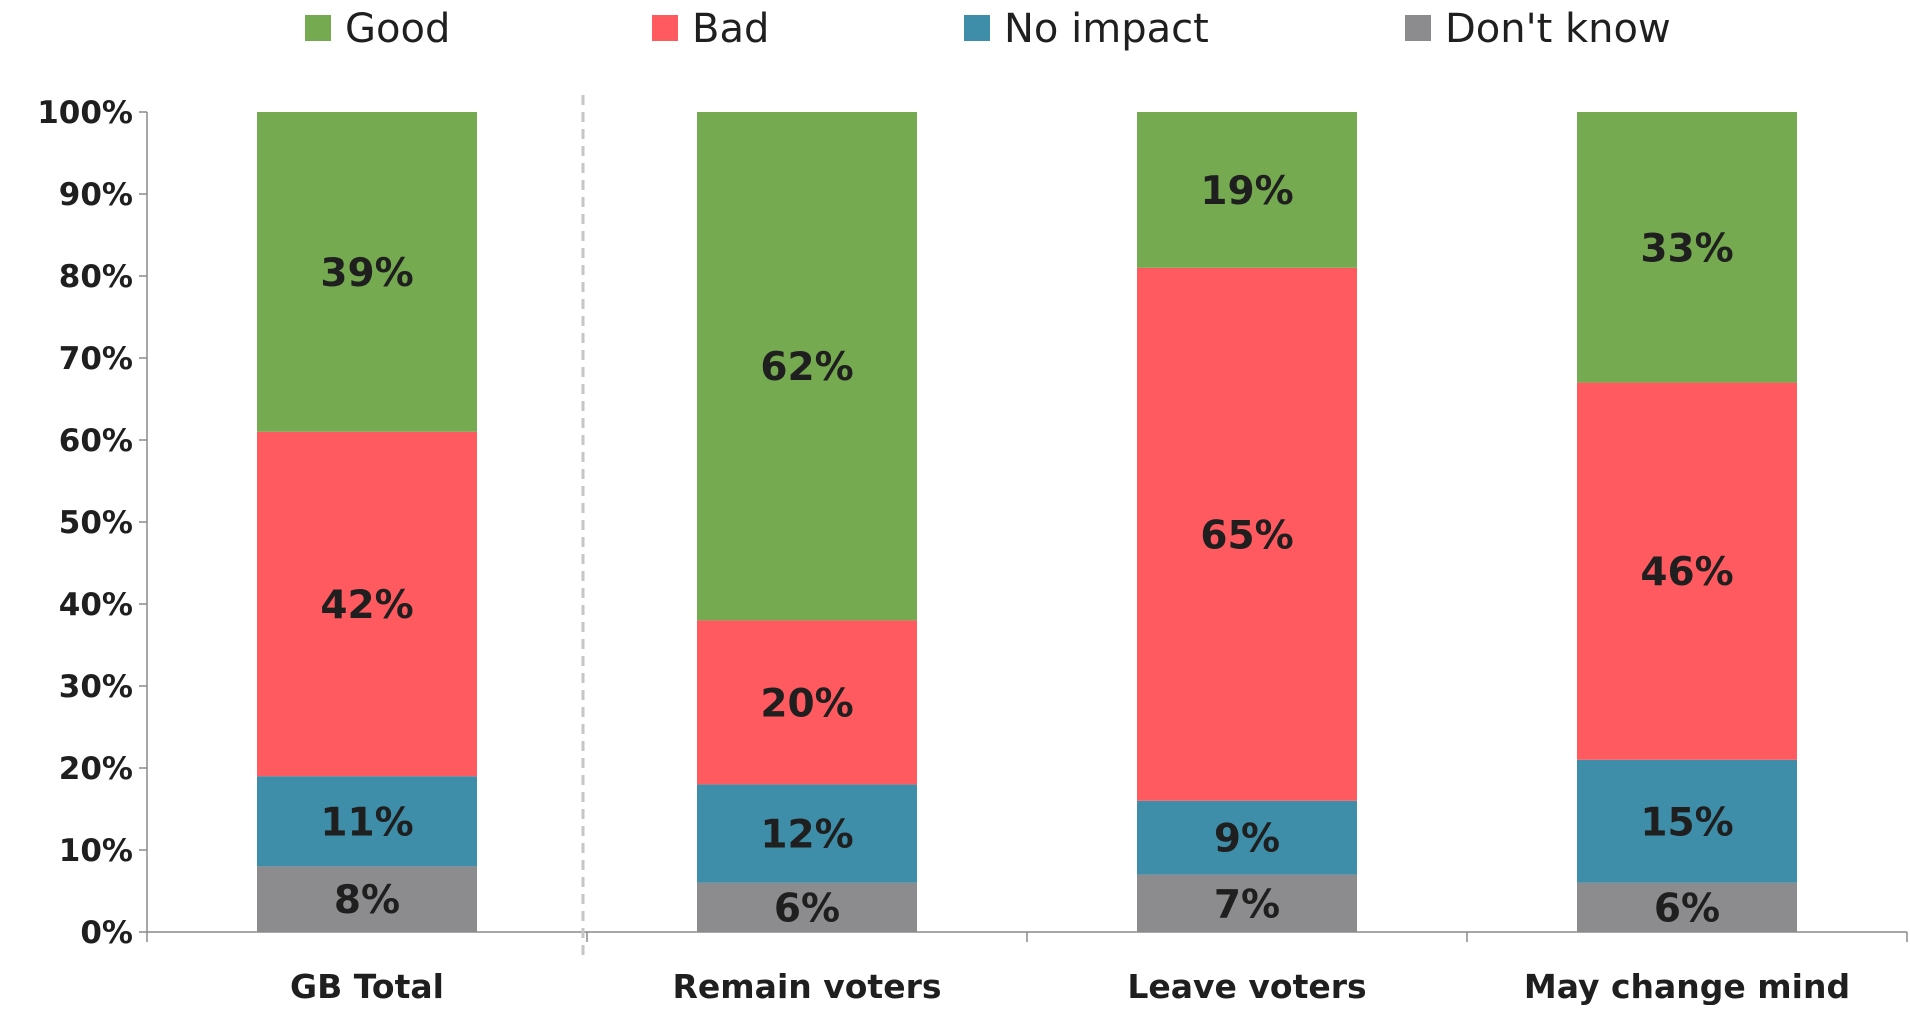  I want to click on data-label-gb-total-don-t-know: 8%, so click(367, 900).